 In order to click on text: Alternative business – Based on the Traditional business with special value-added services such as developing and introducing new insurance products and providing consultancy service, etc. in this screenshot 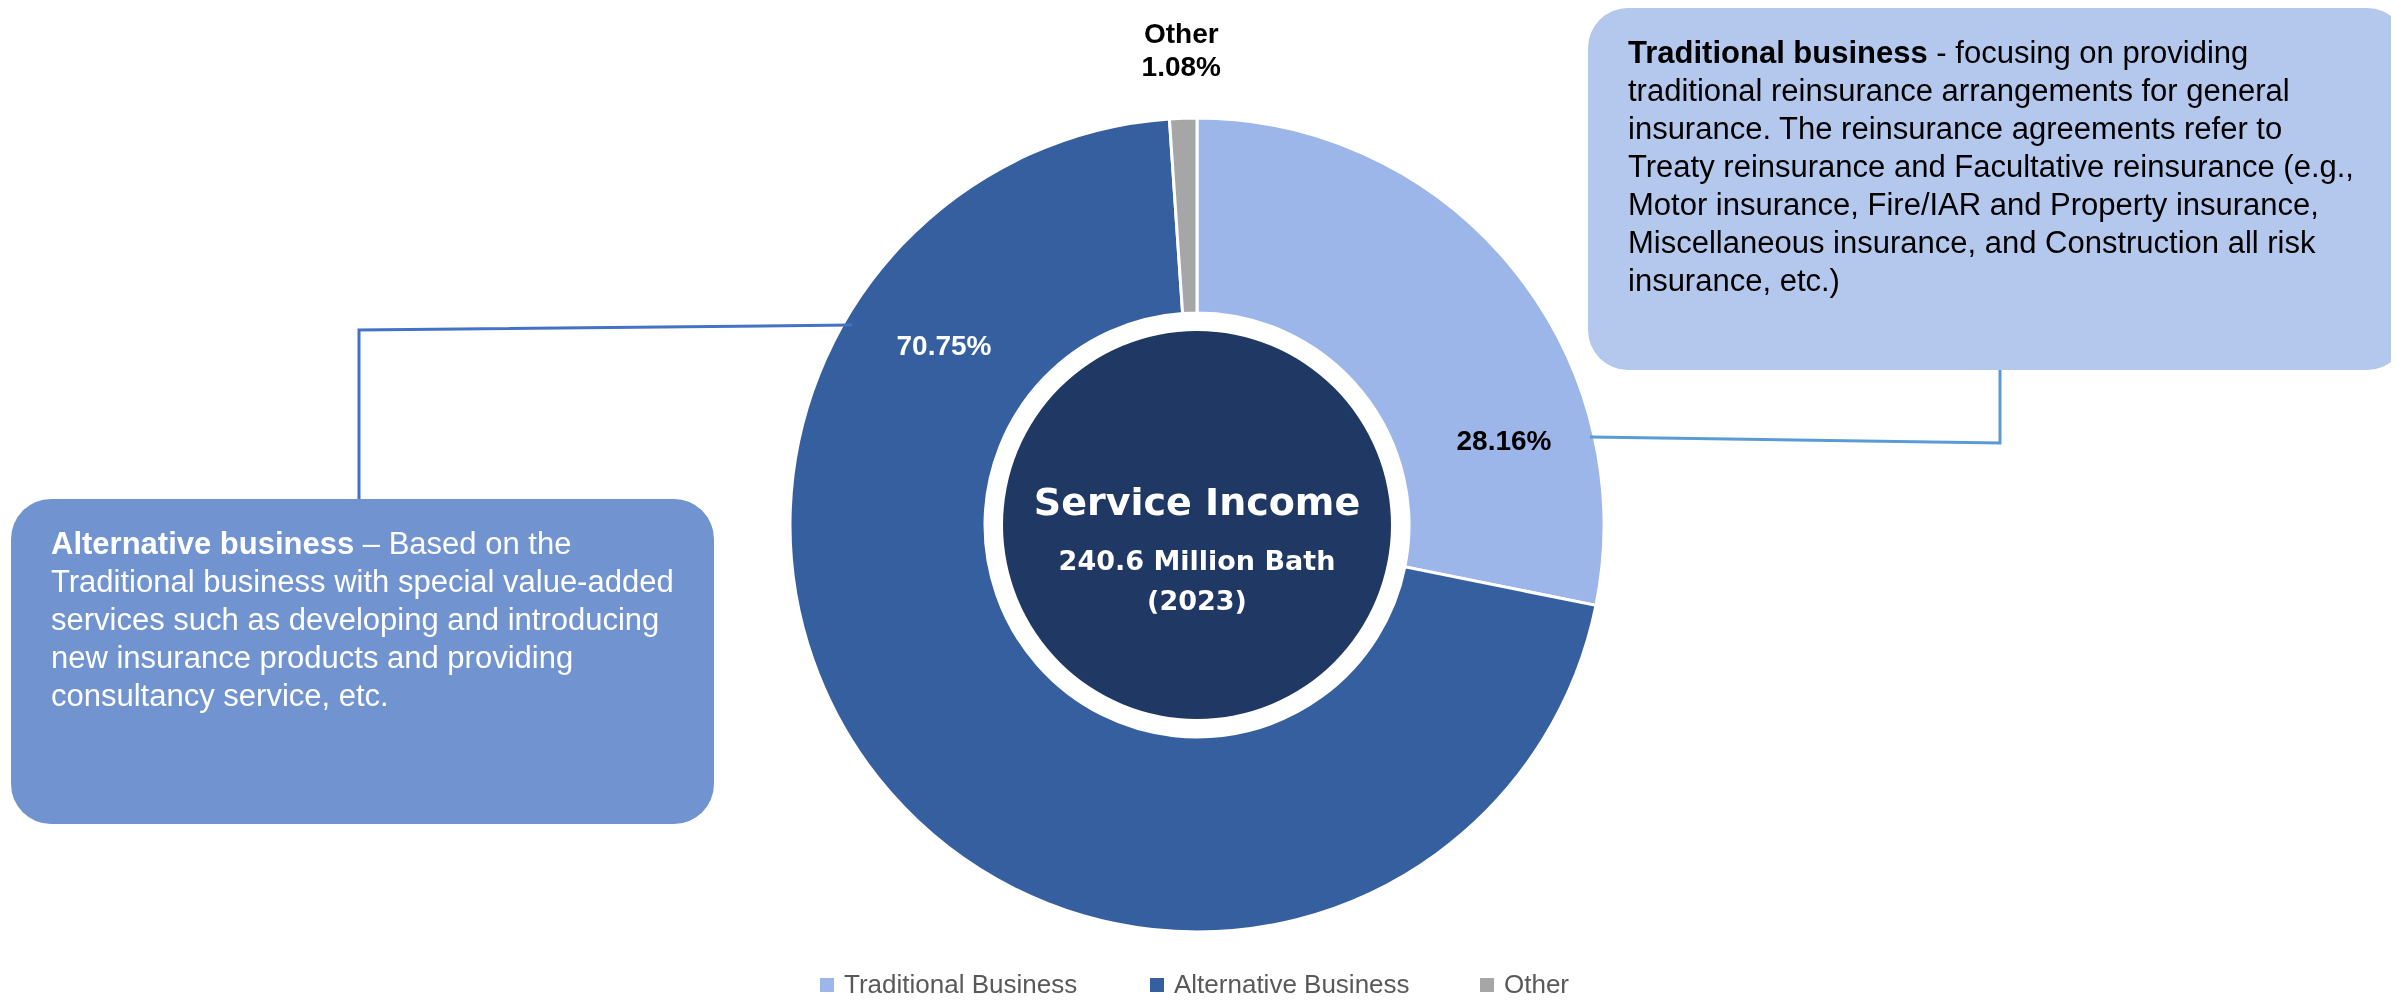, I will do `click(362, 661)`.